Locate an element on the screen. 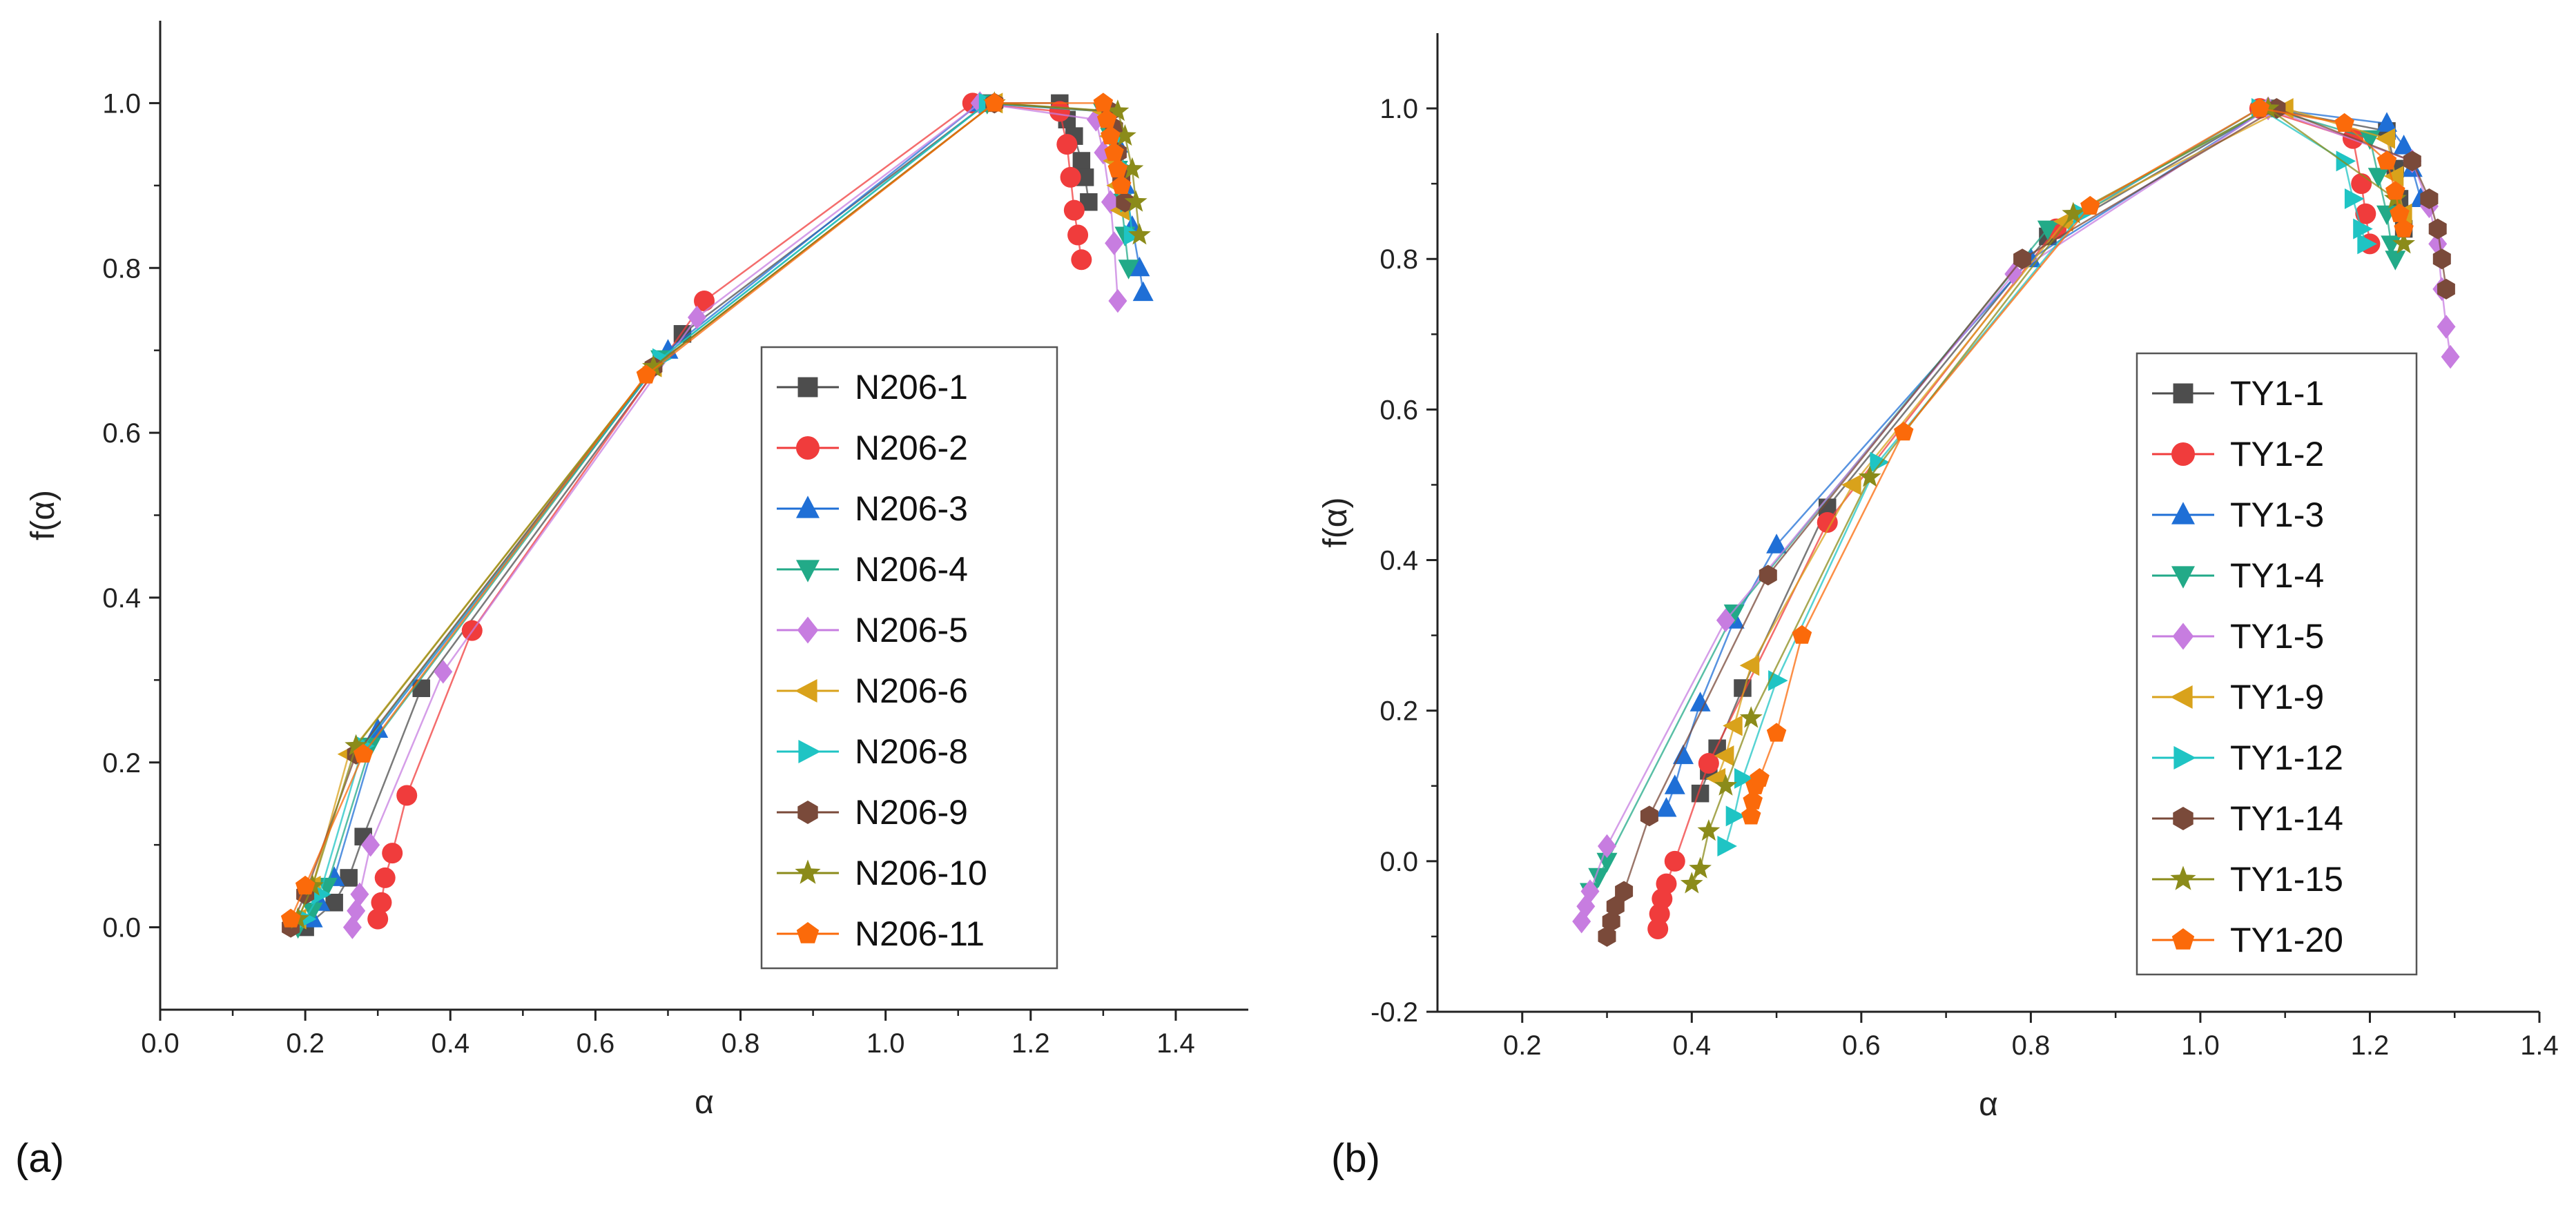 This screenshot has height=1205, width=2576. legend-entry: TY1-5 is located at coordinates (2238, 636).